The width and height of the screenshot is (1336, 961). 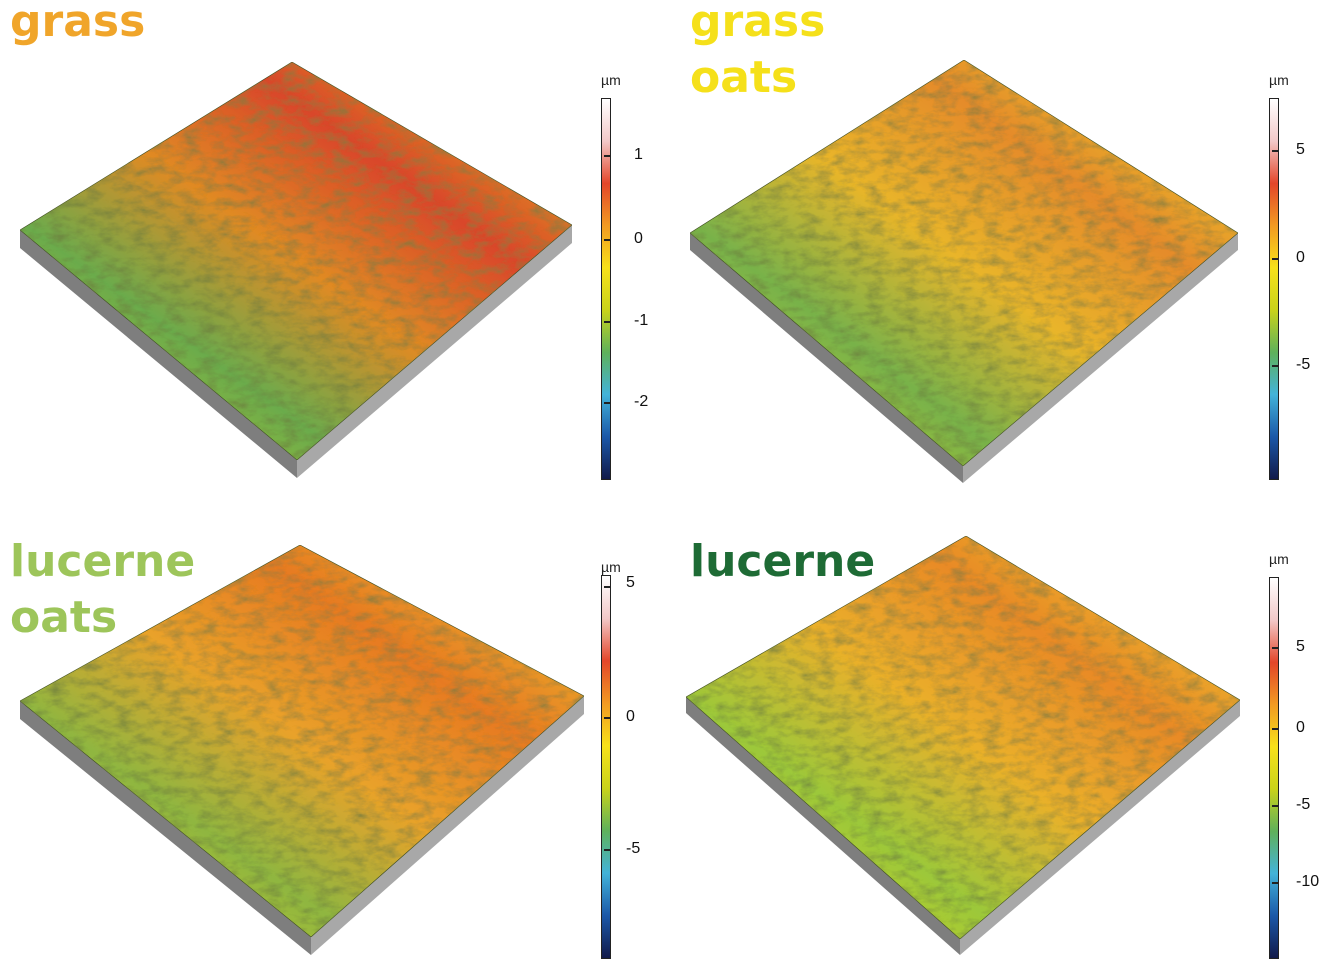 What do you see at coordinates (638, 154) in the screenshot?
I see `scale-tick-label: 1` at bounding box center [638, 154].